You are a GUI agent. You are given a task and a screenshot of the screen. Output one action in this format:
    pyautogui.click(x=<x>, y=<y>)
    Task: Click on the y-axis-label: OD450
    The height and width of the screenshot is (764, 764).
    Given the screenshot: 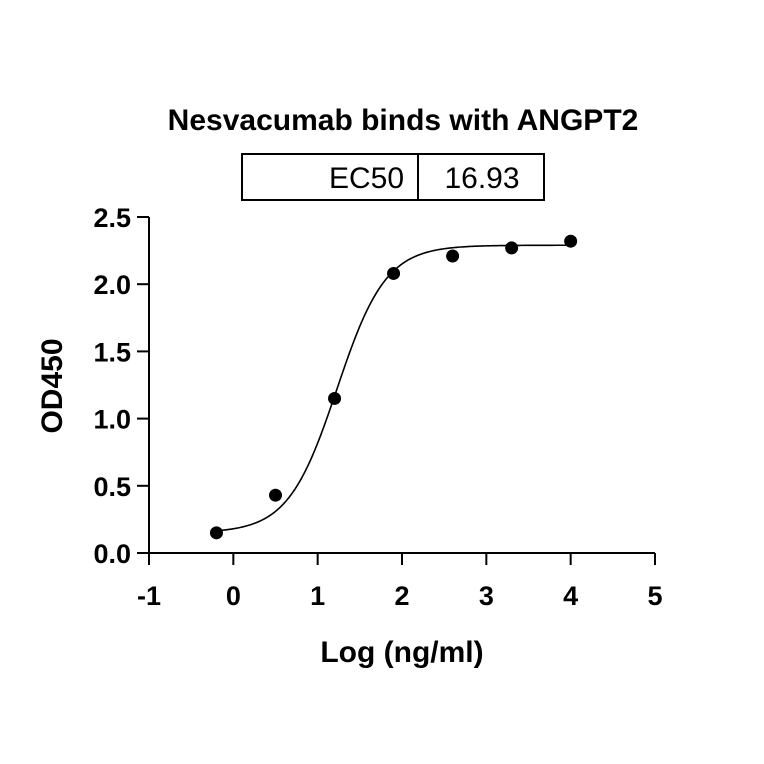 What is the action you would take?
    pyautogui.click(x=52, y=385)
    